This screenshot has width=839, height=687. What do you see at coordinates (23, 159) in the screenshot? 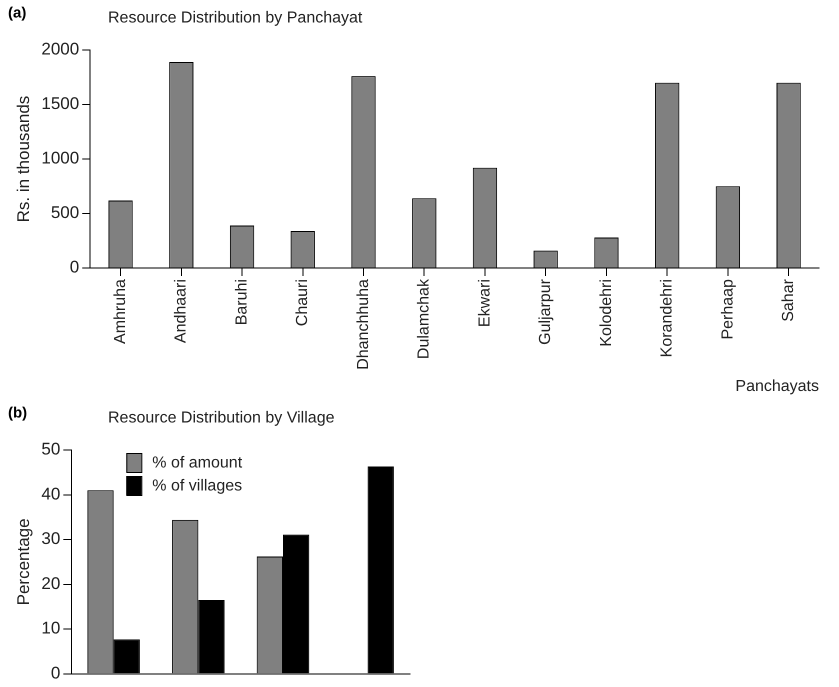
I see `y-axis-title: Rs. in thousands` at bounding box center [23, 159].